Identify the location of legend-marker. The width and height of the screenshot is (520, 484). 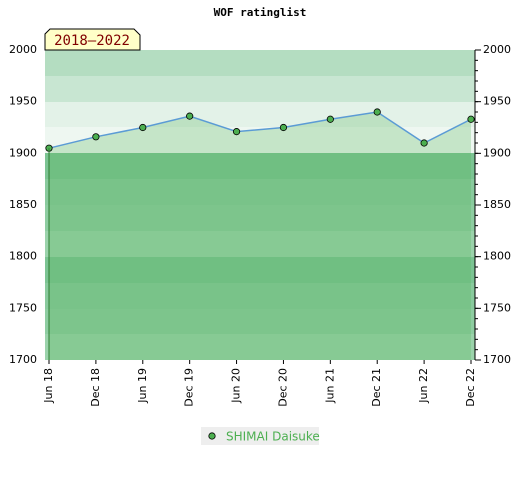
(212, 436).